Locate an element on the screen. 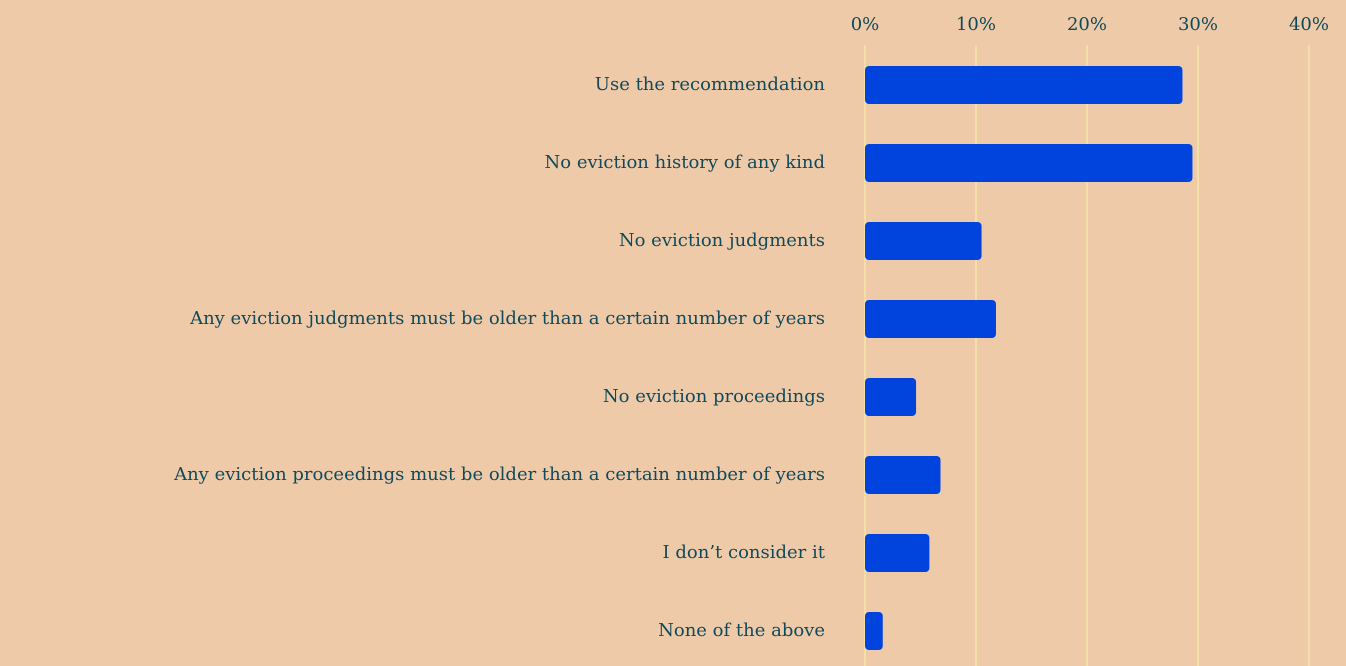 The height and width of the screenshot is (666, 1346). y-tick-label: No eviction judgments is located at coordinates (722, 240).